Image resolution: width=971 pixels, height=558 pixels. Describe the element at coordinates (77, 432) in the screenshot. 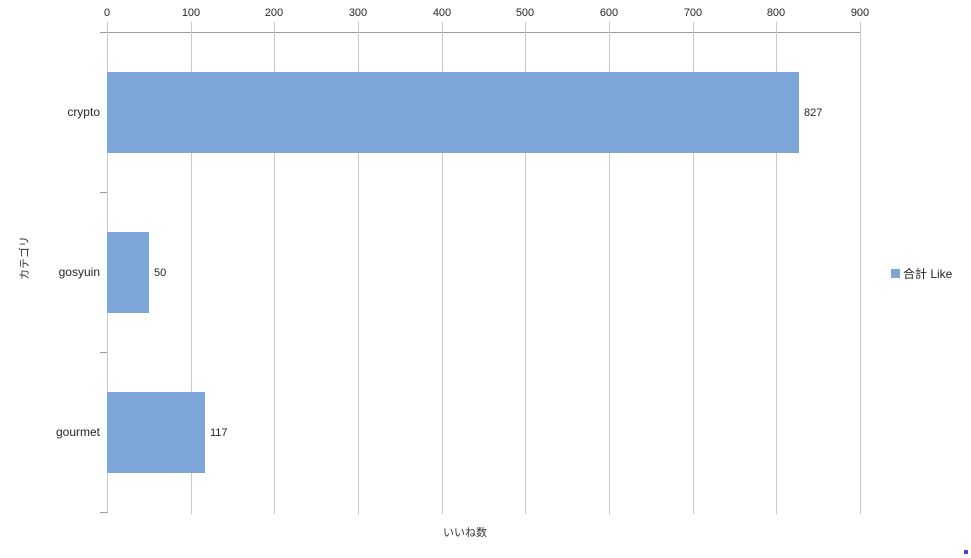

I see `category-label: gourmet` at that location.